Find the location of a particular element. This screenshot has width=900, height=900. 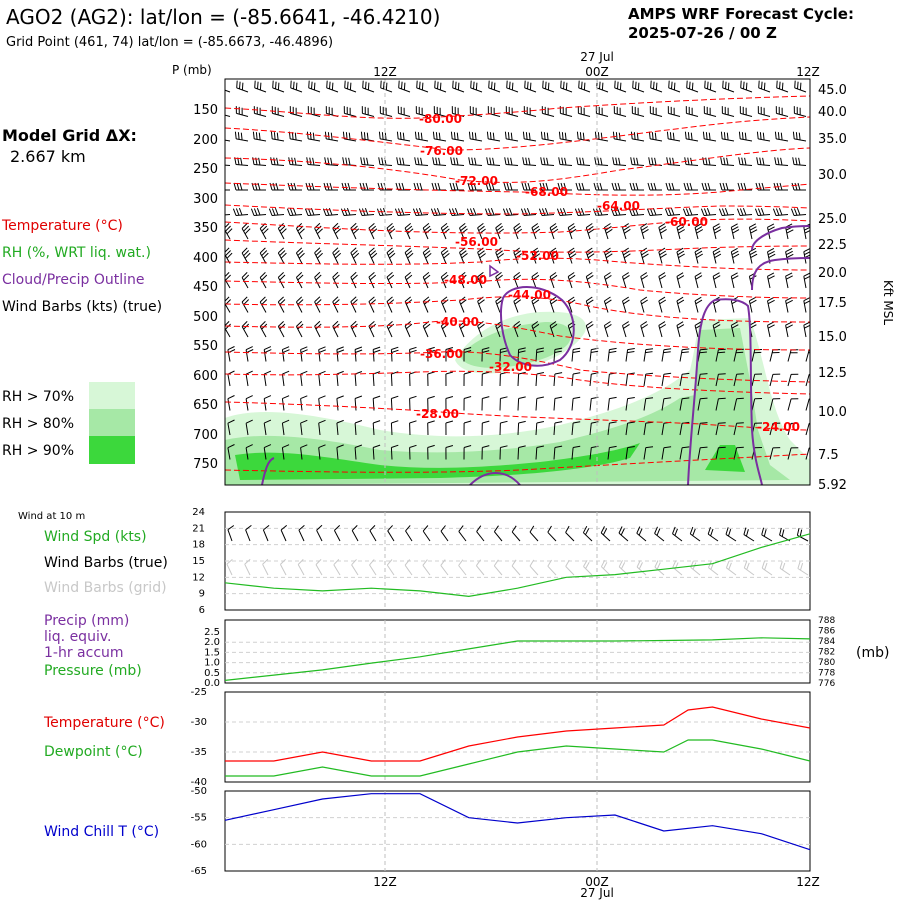

dewpoint-label: Dewpoint (°C) is located at coordinates (93, 752).